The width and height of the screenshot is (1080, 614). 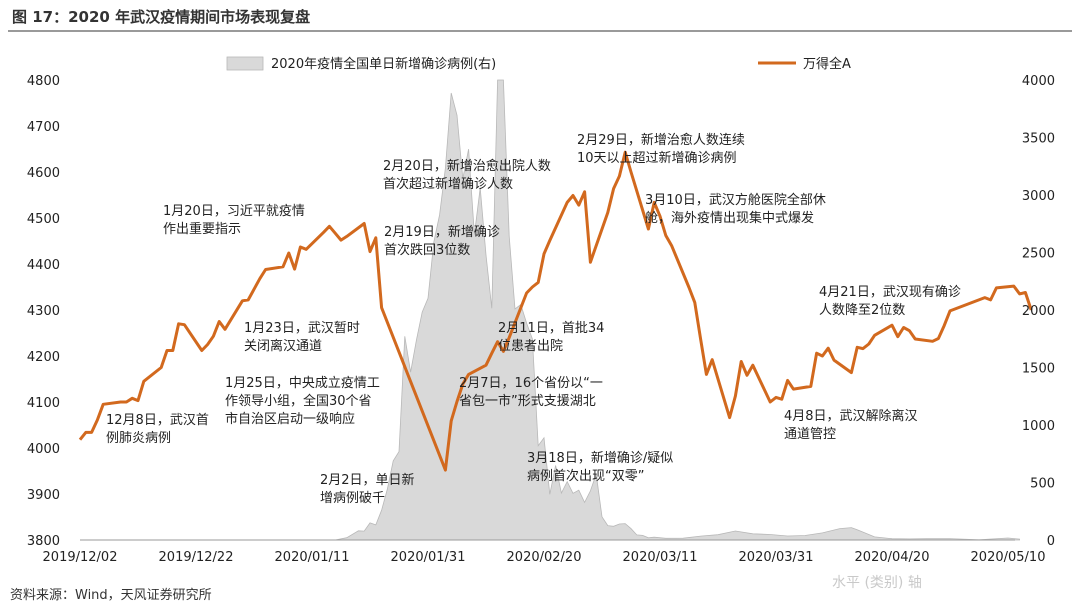 I want to click on y-right-tick-label: 0, so click(x=1051, y=541).